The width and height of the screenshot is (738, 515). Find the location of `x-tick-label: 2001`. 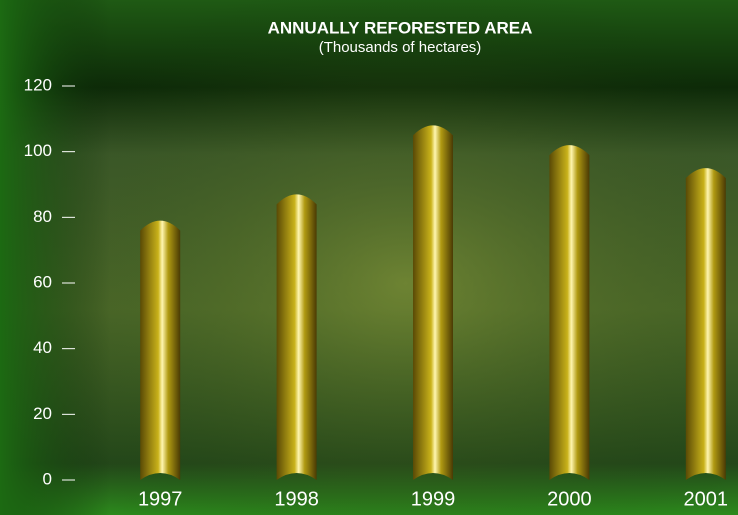

x-tick-label: 2001 is located at coordinates (706, 499).